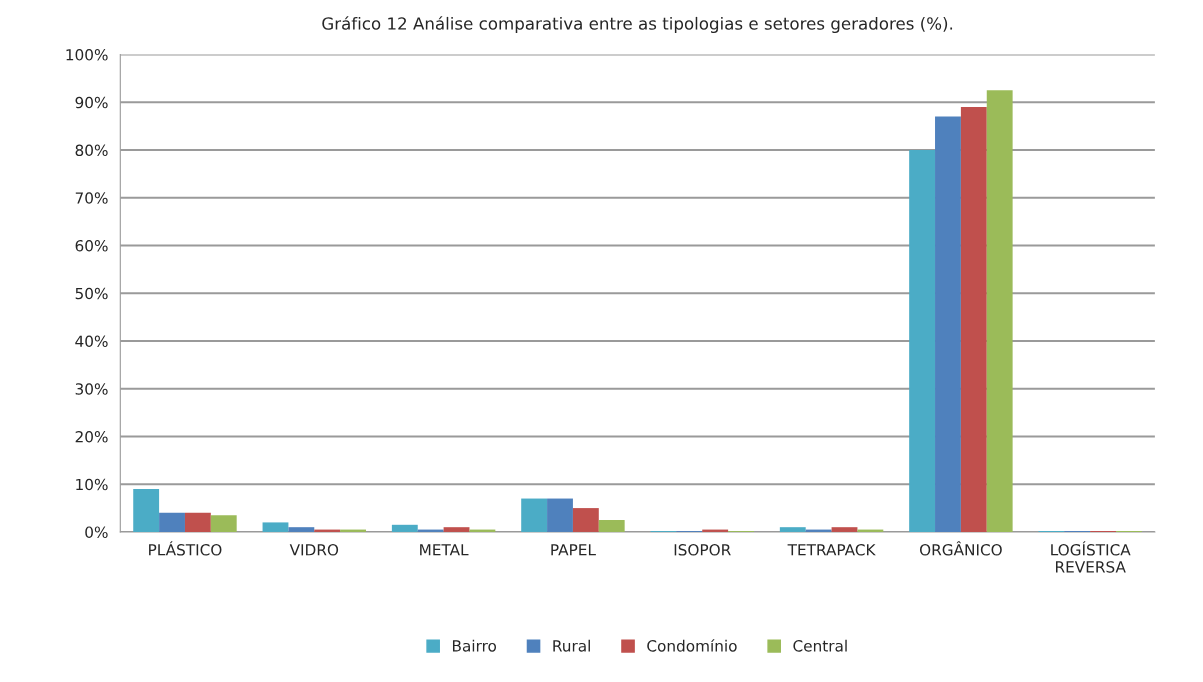  I want to click on chart-title: Gráfico 12 Análise comparativa entre as tipologias e setores geradores (%)., so click(637, 25).